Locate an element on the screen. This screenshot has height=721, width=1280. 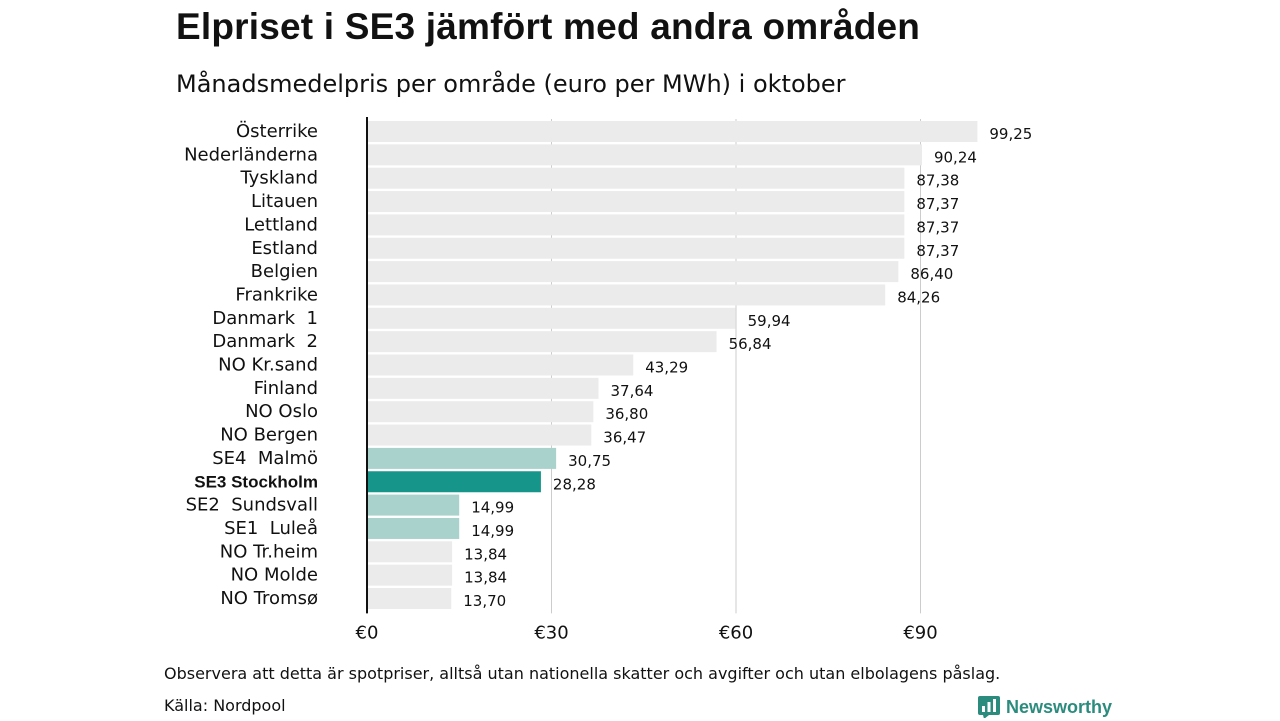
category-label: SE4 Malmö is located at coordinates (265, 458).